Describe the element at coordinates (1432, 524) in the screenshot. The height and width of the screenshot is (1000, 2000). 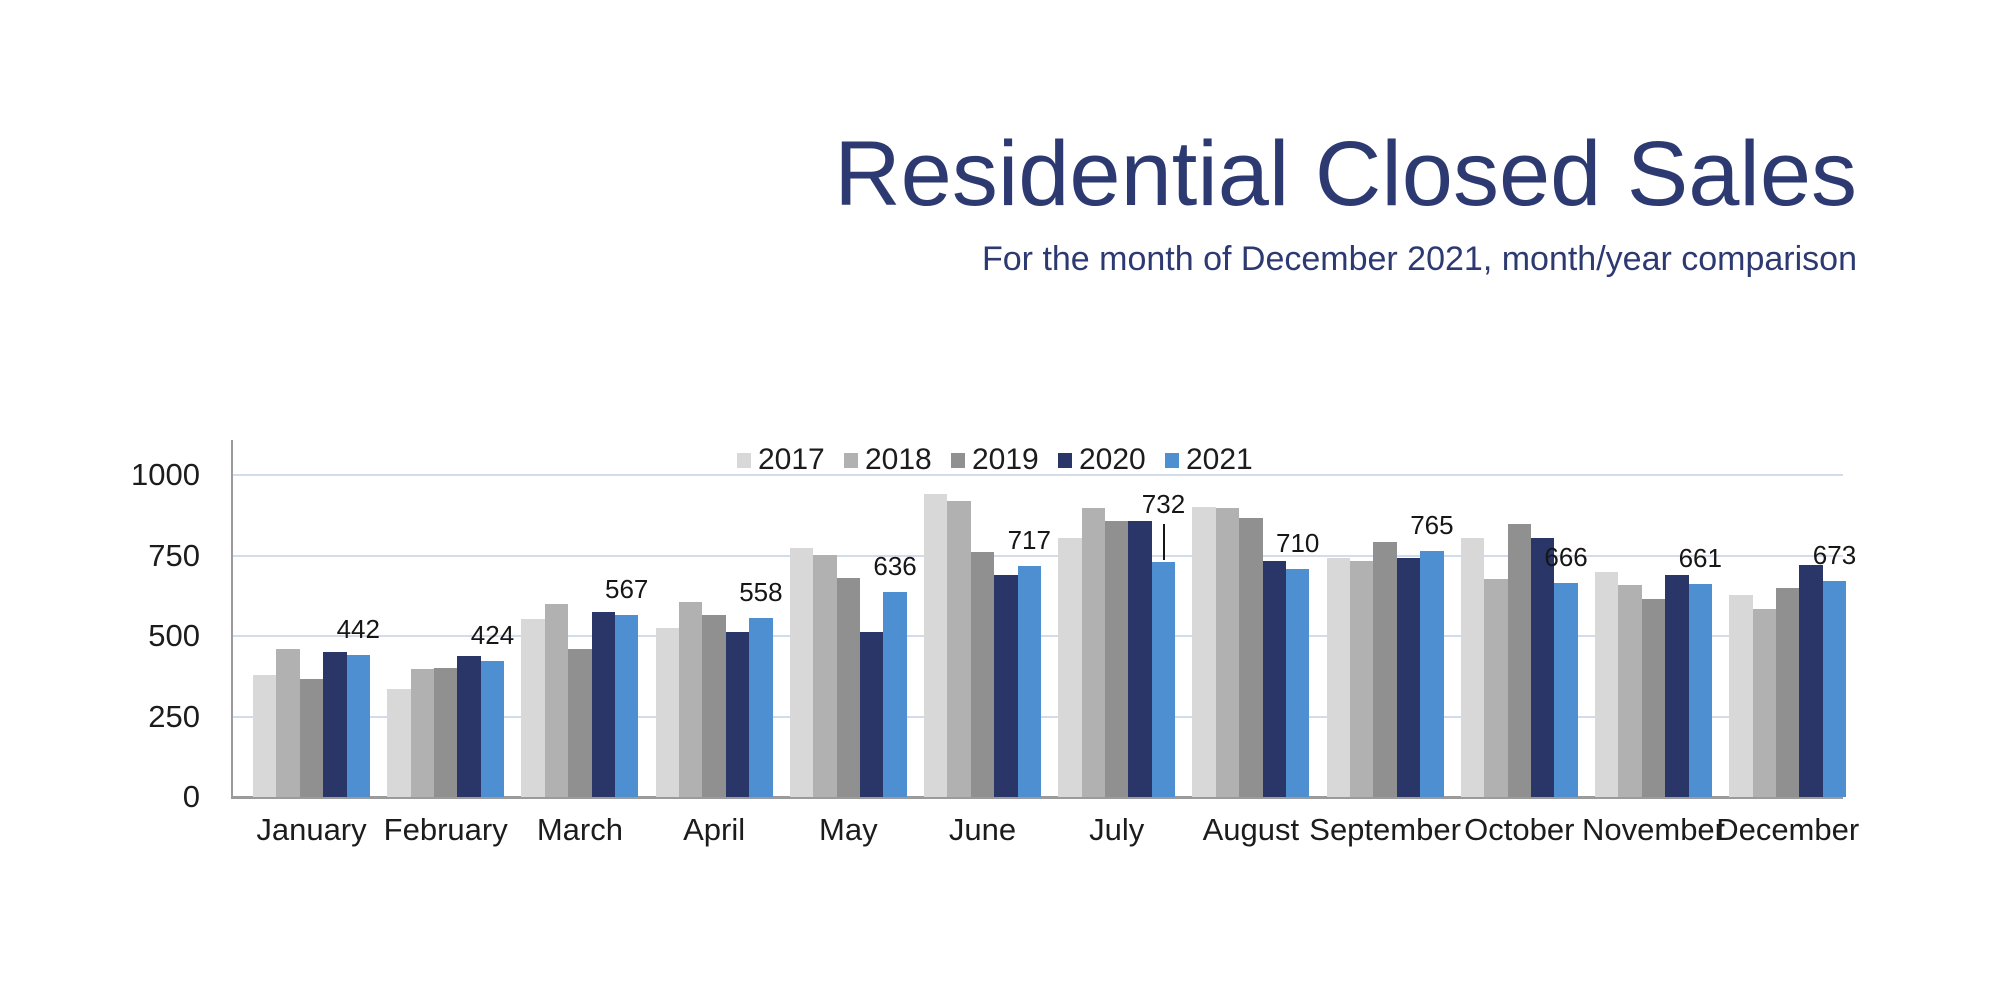
I see `data-label-september: 765` at that location.